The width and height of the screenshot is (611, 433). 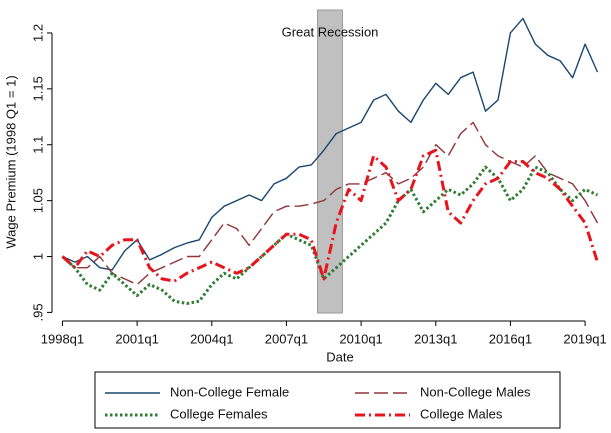 I want to click on y-tick-label: 1.15, so click(x=37, y=88).